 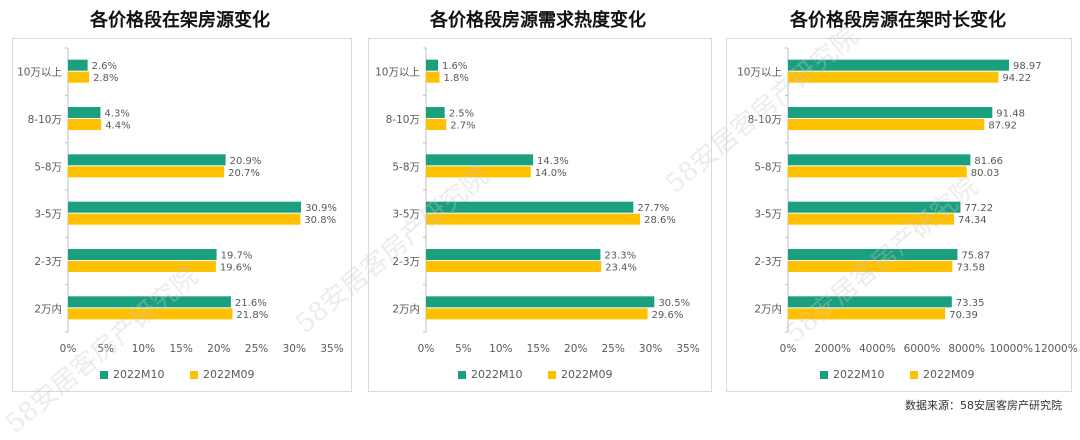 I want to click on data-label: 20.9%, so click(x=246, y=161).